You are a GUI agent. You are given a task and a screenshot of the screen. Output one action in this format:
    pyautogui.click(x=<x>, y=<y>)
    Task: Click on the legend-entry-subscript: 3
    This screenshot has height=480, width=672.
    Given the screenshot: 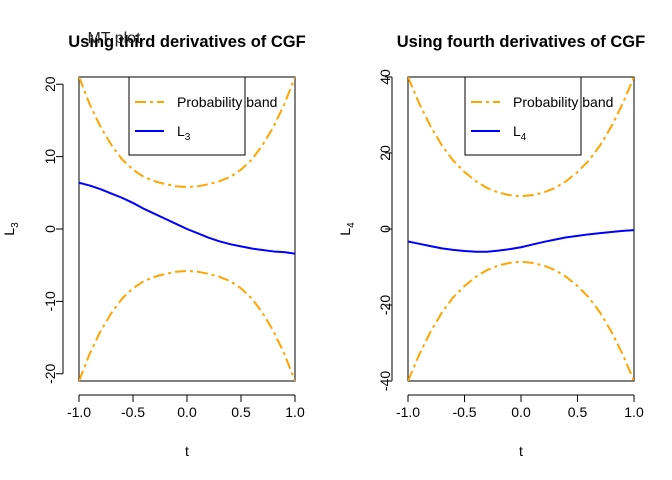 What is the action you would take?
    pyautogui.click(x=188, y=137)
    